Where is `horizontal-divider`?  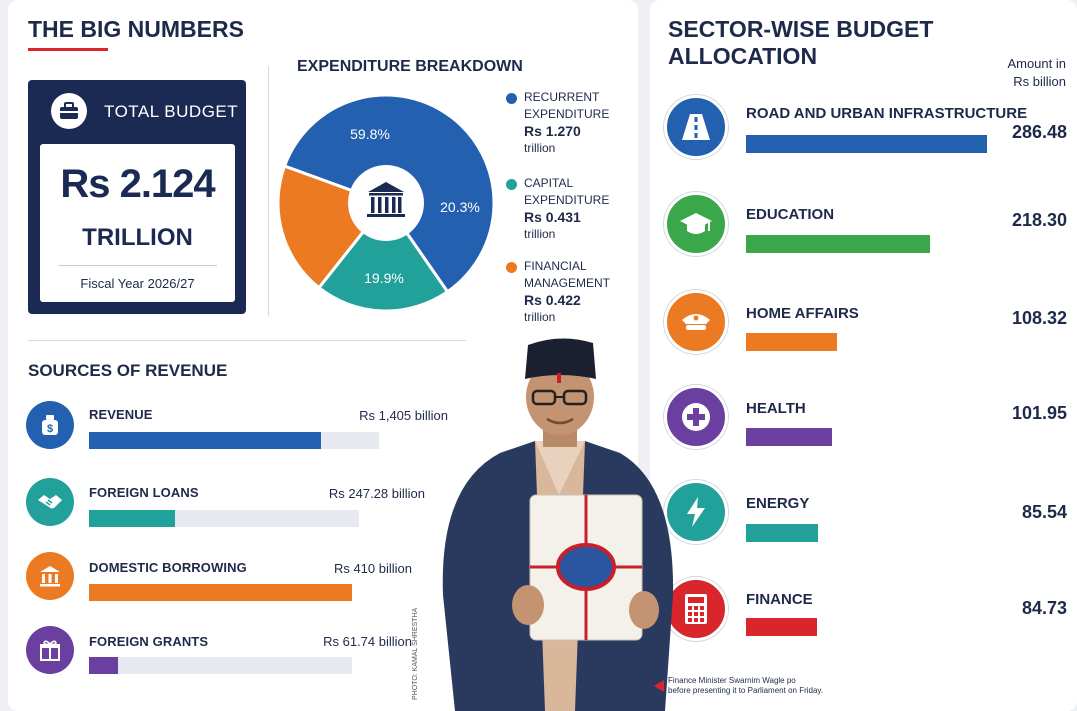
horizontal-divider is located at coordinates (247, 340).